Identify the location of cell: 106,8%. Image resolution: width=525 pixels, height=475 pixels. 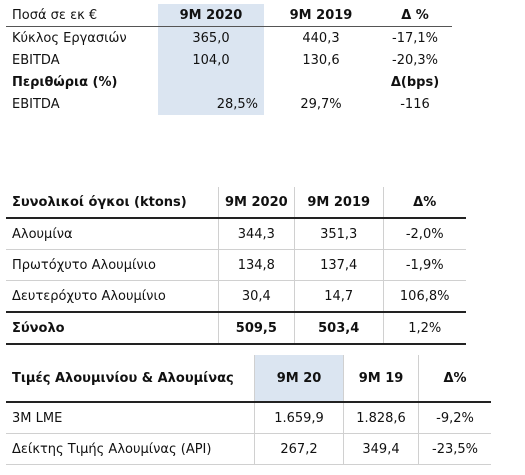
(424, 296).